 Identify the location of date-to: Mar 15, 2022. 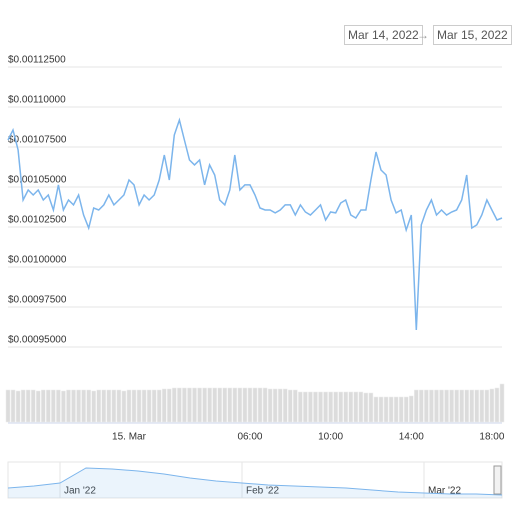
(472, 35).